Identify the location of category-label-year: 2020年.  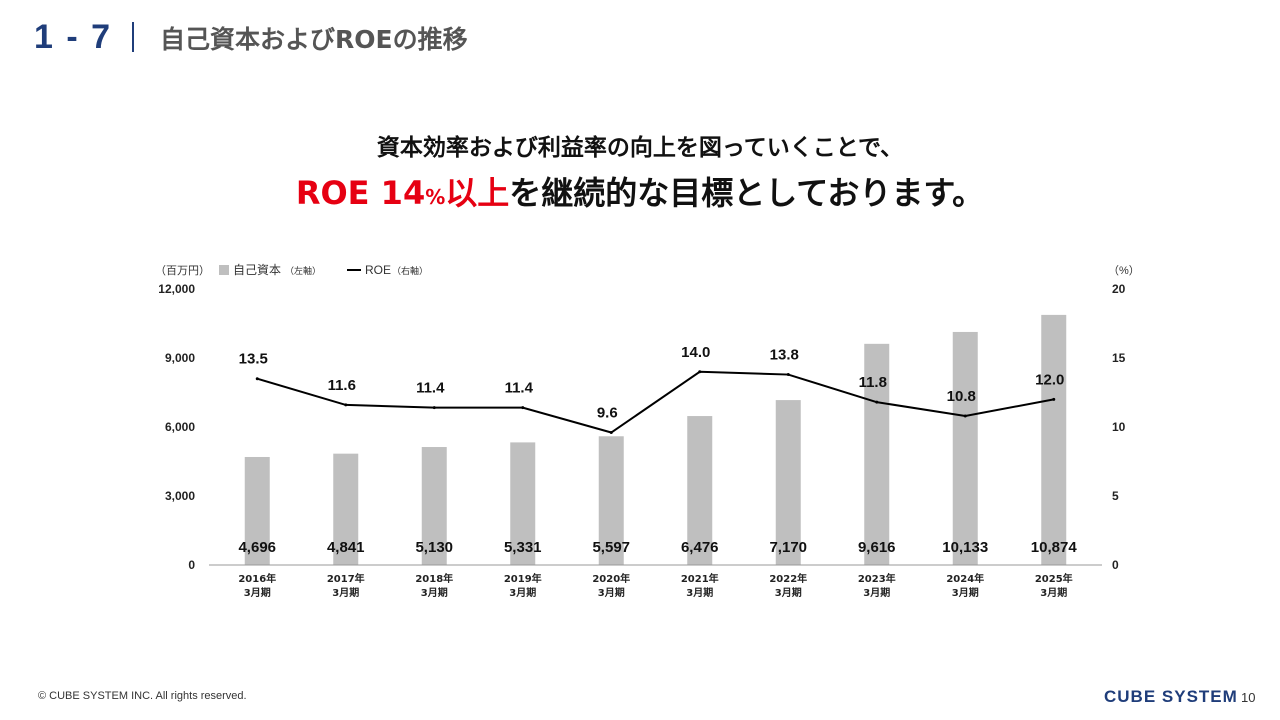
(611, 578).